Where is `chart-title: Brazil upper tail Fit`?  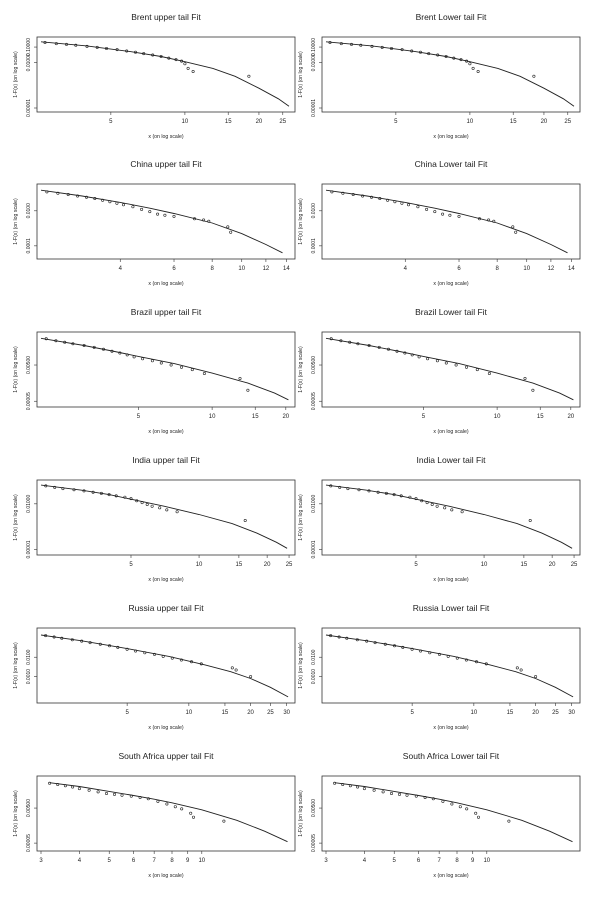 chart-title: Brazil upper tail Fit is located at coordinates (166, 312).